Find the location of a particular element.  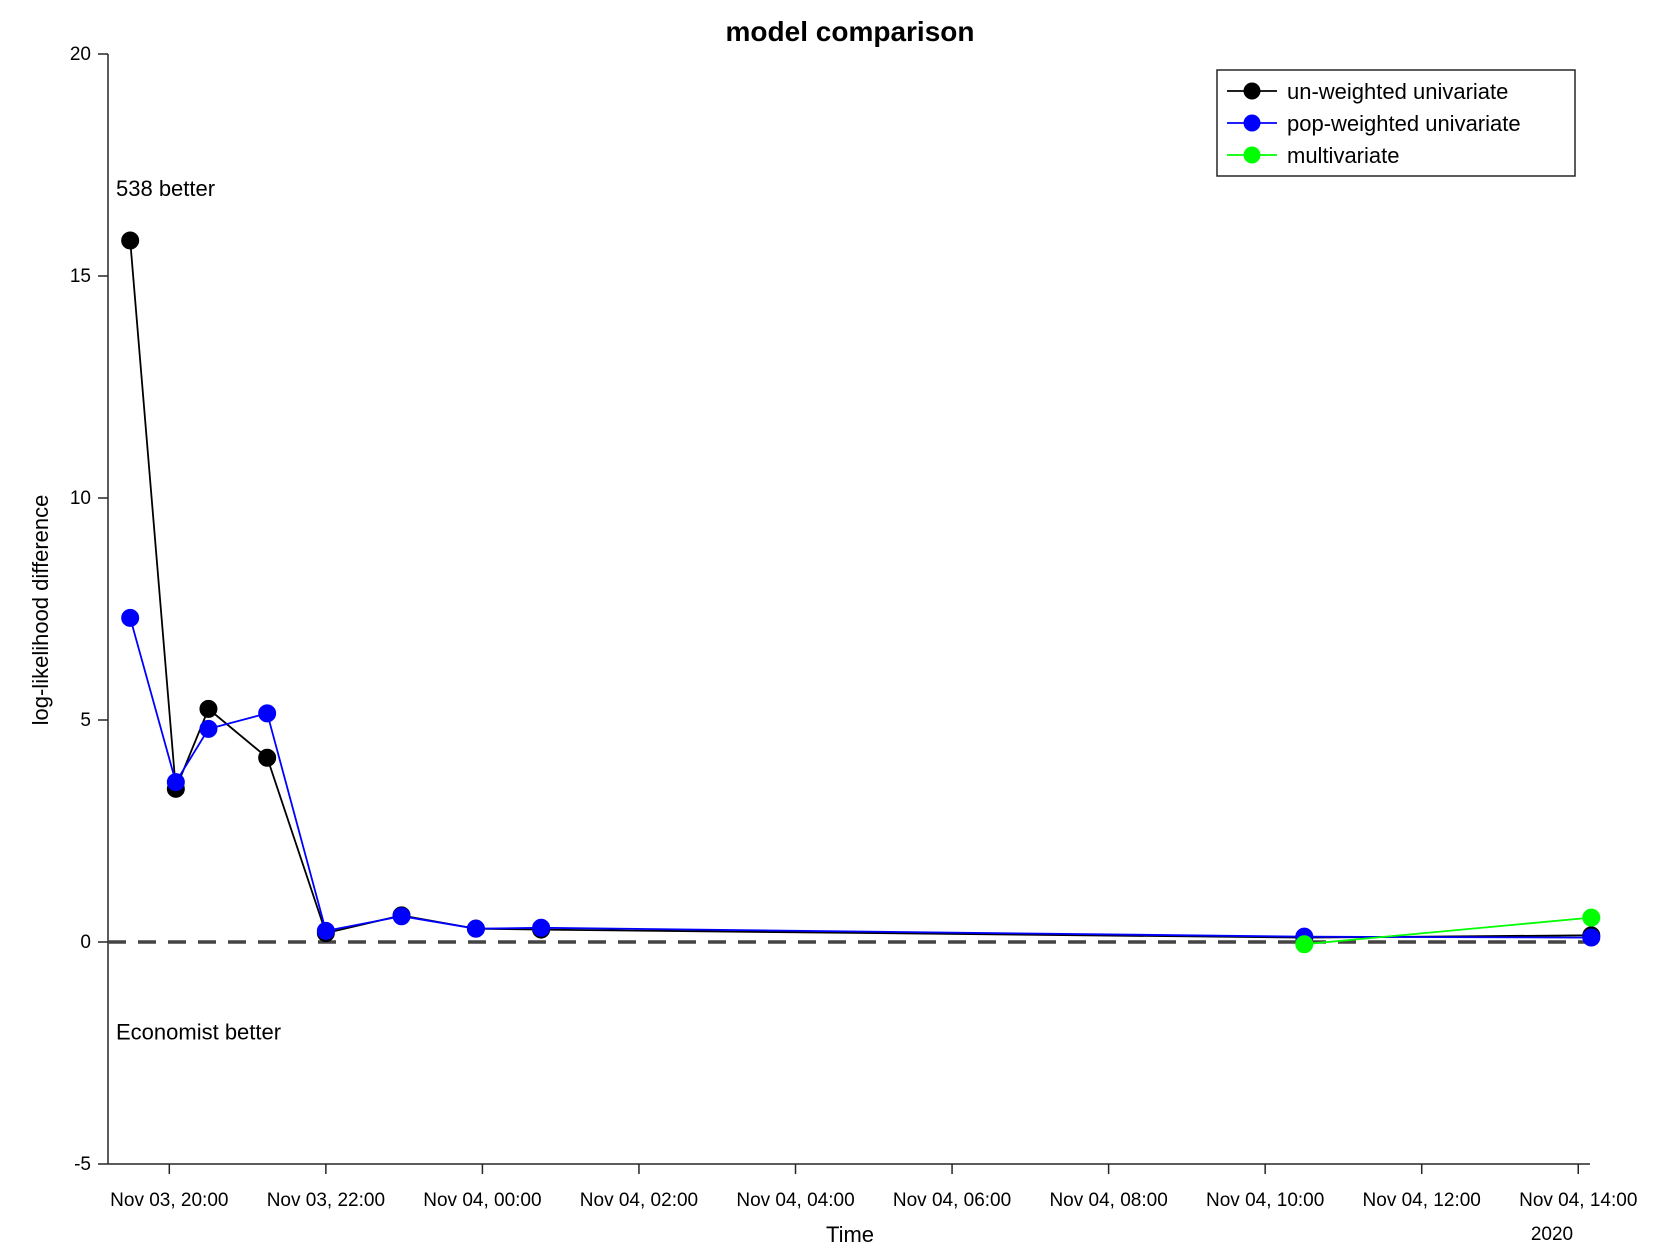

y-axis-ticks: -5 0 5 10 15 20 is located at coordinates (89, 609).